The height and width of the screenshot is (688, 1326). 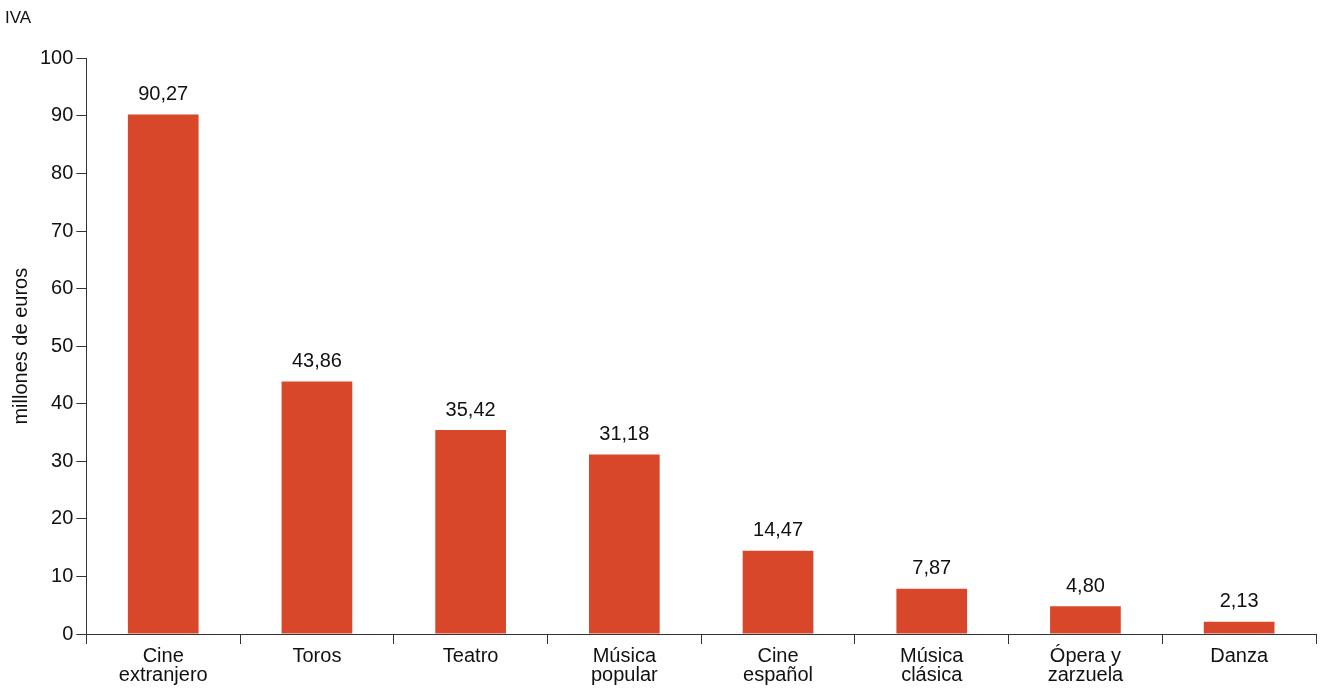 What do you see at coordinates (317, 655) in the screenshot?
I see `x-tick-label: Toros` at bounding box center [317, 655].